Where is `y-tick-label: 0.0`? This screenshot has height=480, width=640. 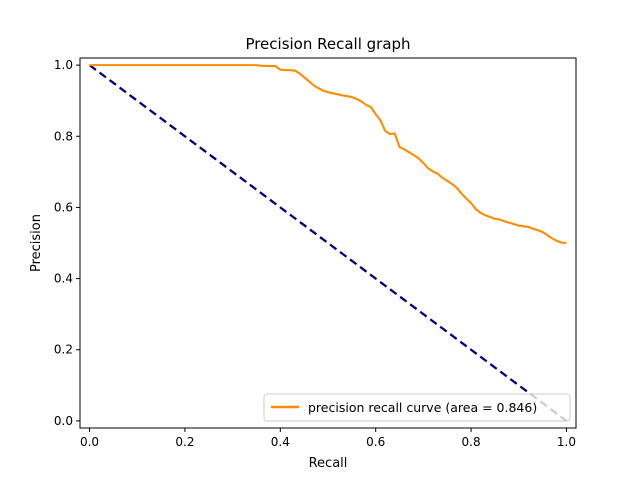 y-tick-label: 0.0 is located at coordinates (63, 421).